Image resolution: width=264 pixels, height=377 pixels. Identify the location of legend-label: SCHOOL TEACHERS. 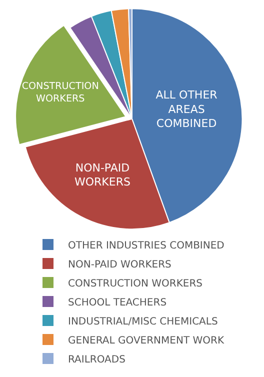
(117, 302).